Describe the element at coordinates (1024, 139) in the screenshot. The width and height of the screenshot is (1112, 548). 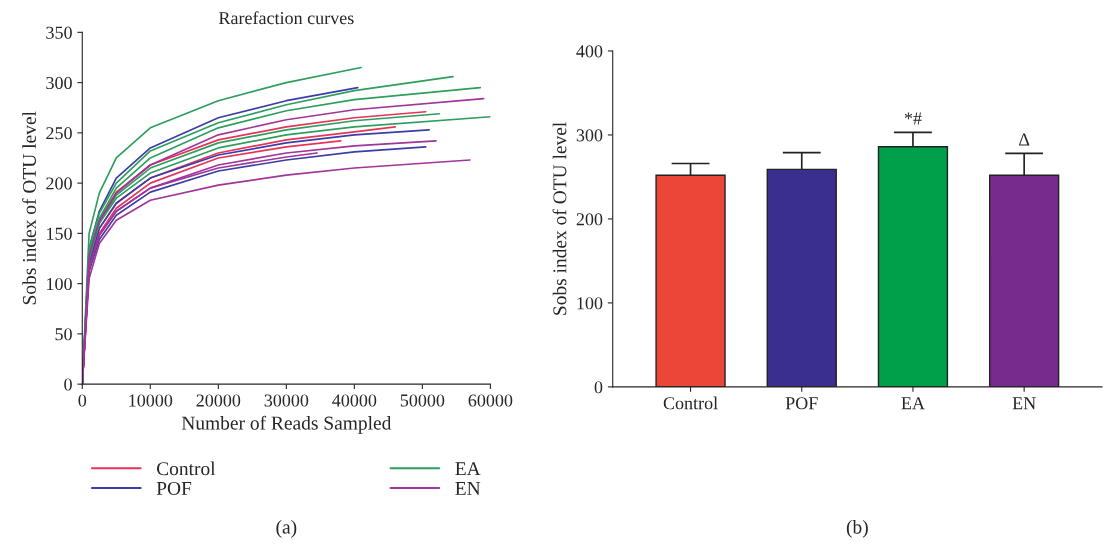
I see `data-label: Δ` at that location.